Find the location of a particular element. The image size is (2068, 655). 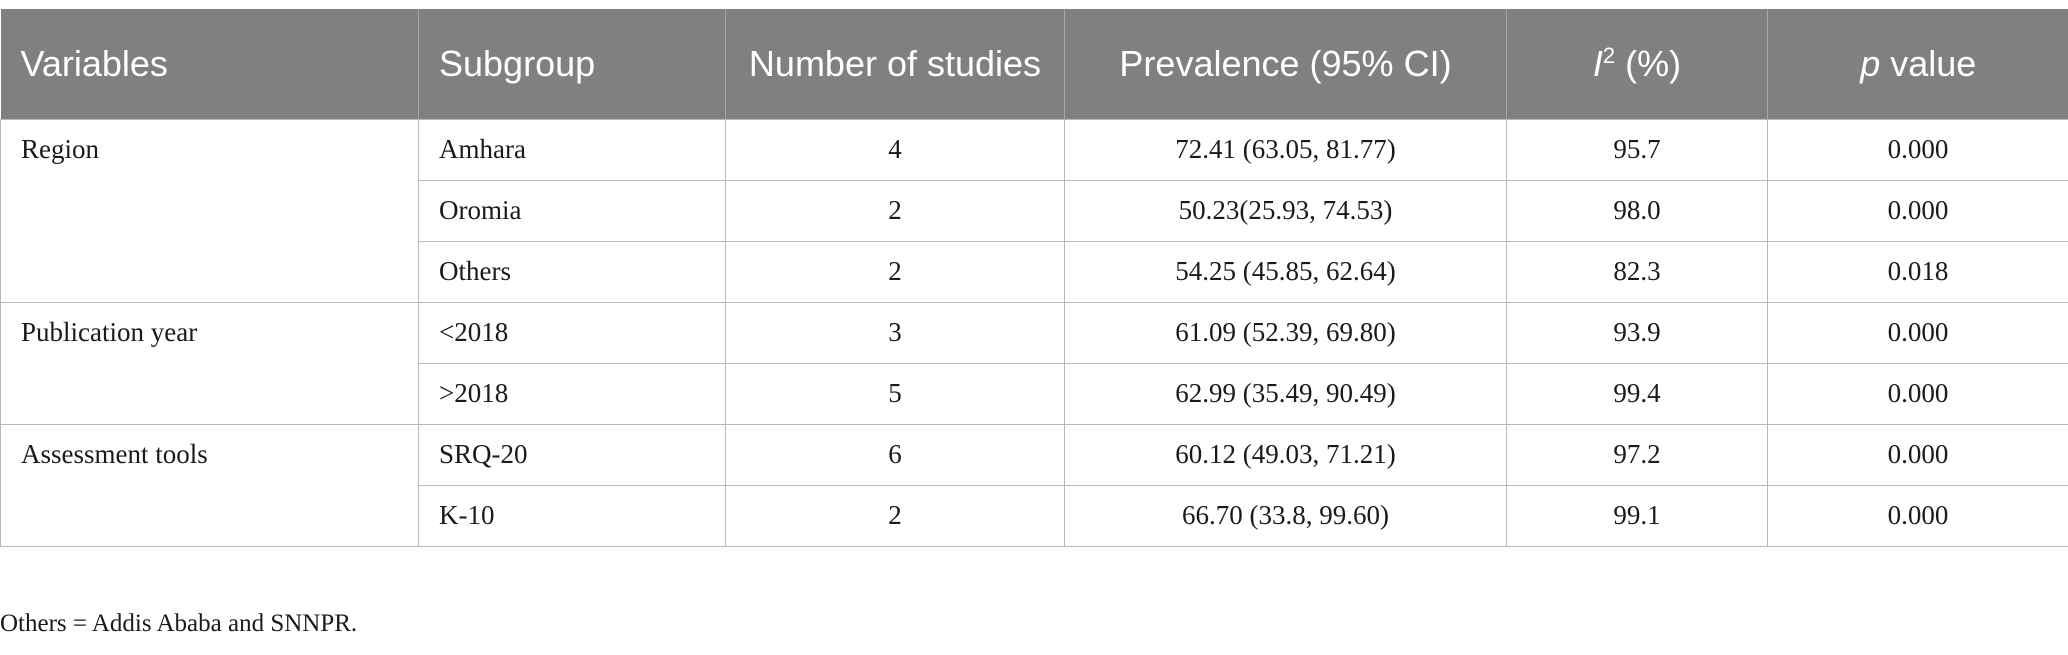

i2-symbol: I is located at coordinates (1597, 63).